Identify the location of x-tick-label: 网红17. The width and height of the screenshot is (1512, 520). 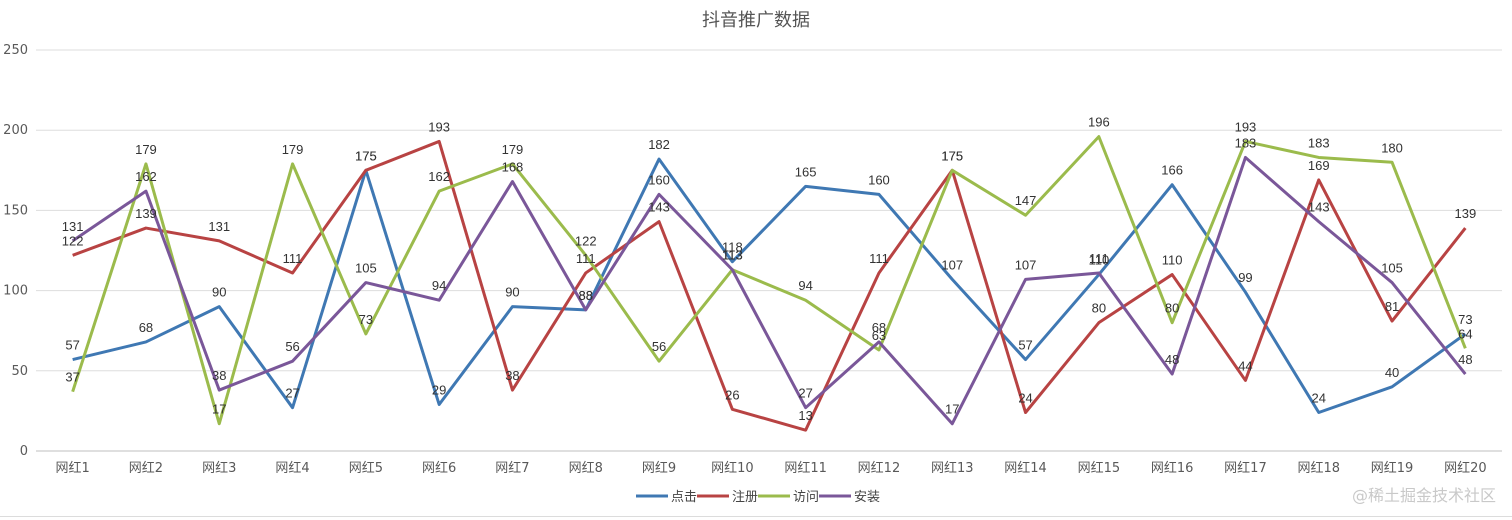
(1245, 468).